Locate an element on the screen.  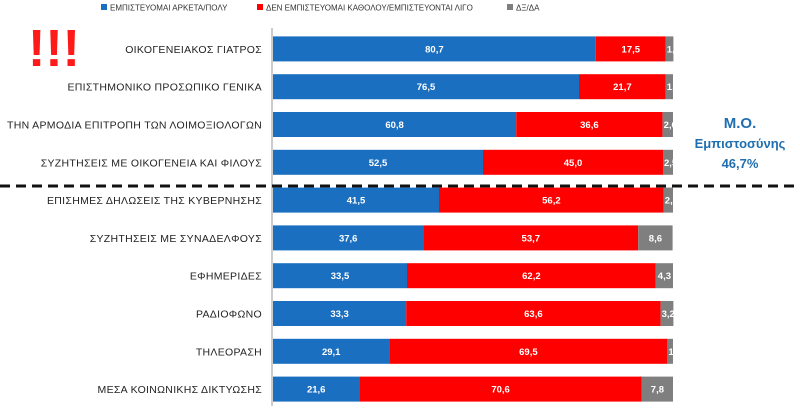
category-label: ΤΗΛΕΟΡΑΣΗ is located at coordinates (229, 352).